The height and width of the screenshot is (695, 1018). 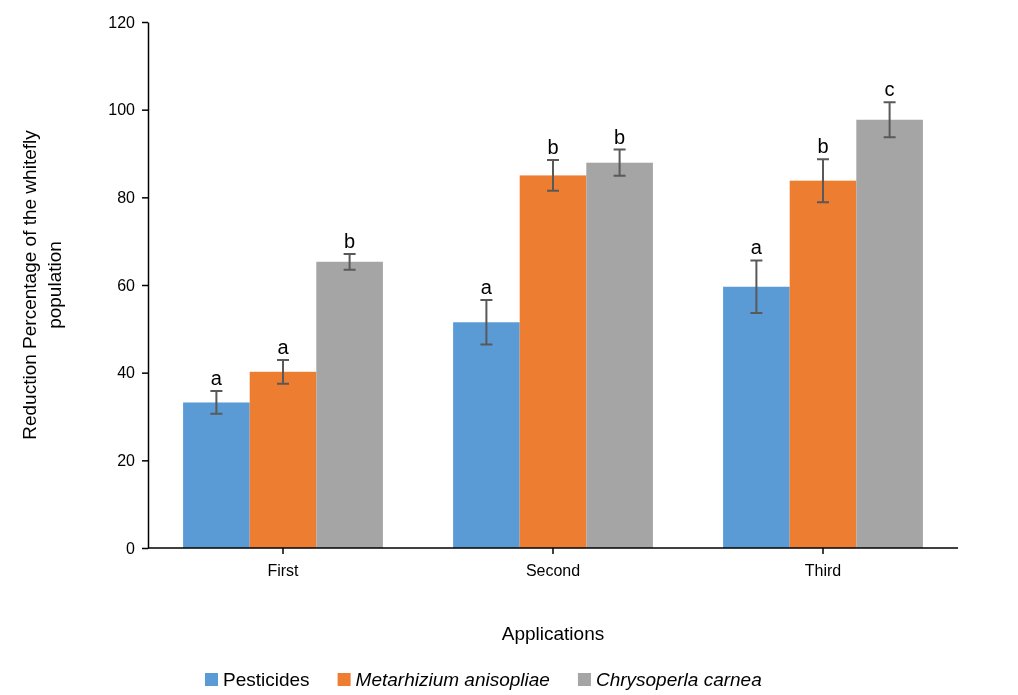 I want to click on y-tick-label: 100, so click(x=122, y=110).